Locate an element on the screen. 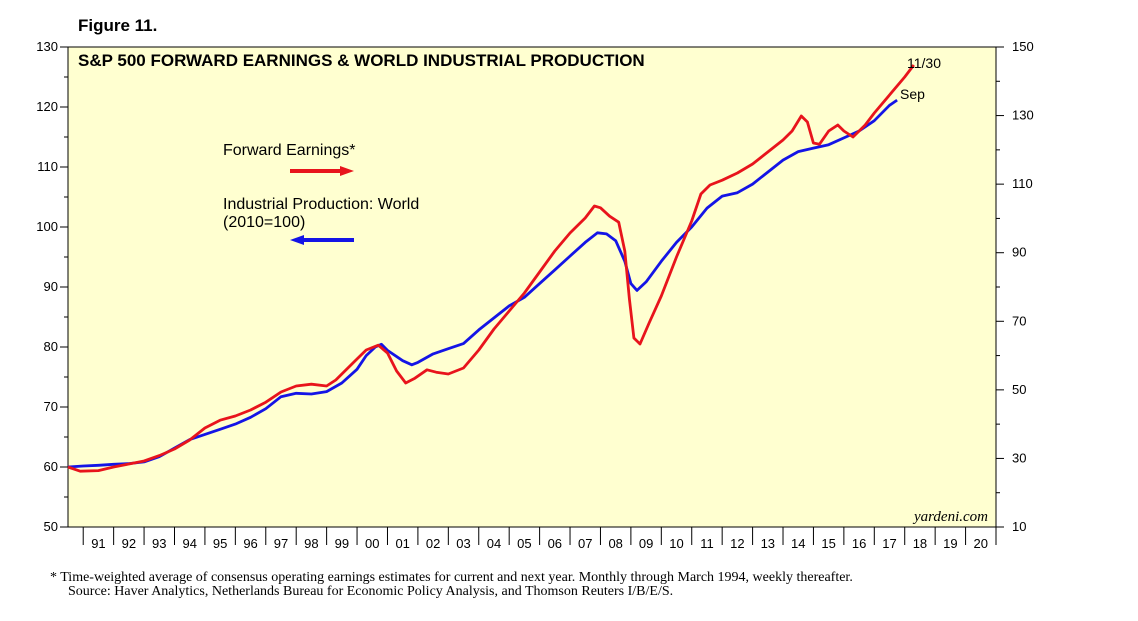  x-tick-label-09: 09 is located at coordinates (646, 543).